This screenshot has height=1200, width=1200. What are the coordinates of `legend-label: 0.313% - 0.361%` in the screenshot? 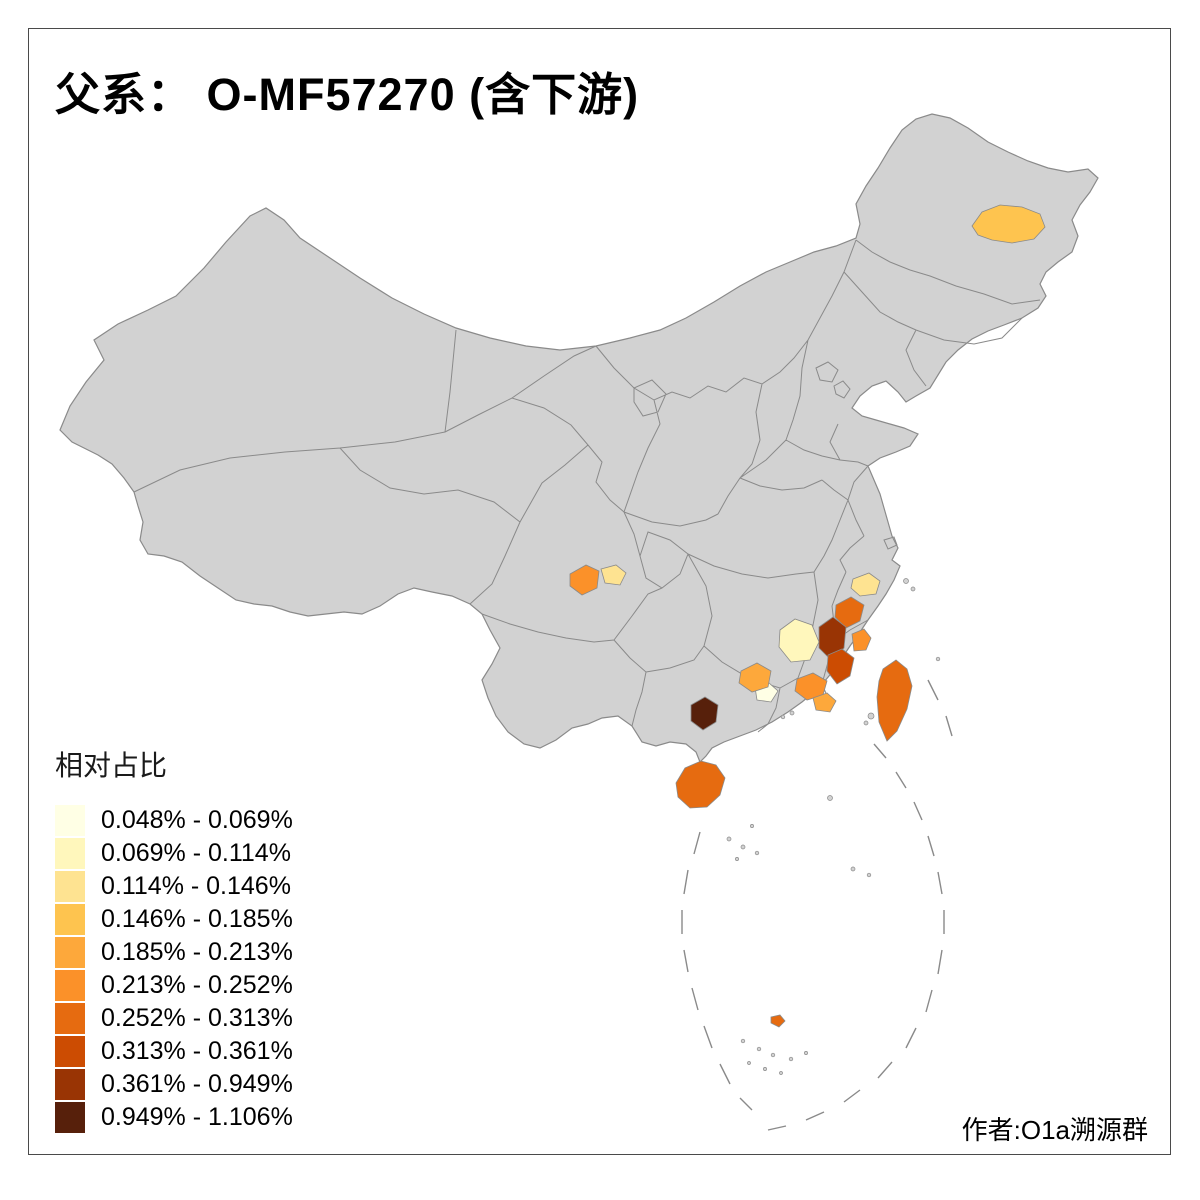 It's located at (197, 1051).